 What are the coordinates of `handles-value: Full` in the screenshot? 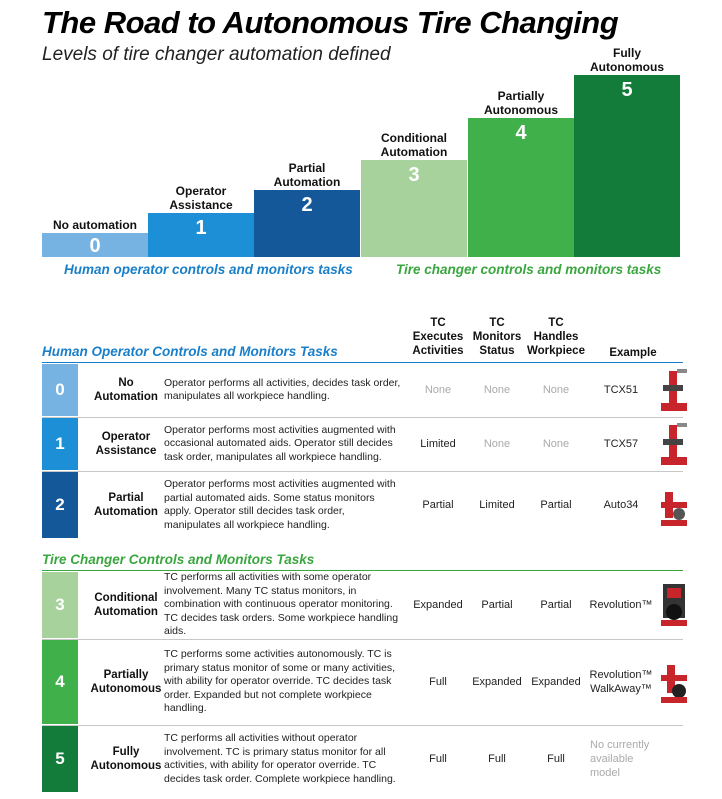 It's located at (556, 759).